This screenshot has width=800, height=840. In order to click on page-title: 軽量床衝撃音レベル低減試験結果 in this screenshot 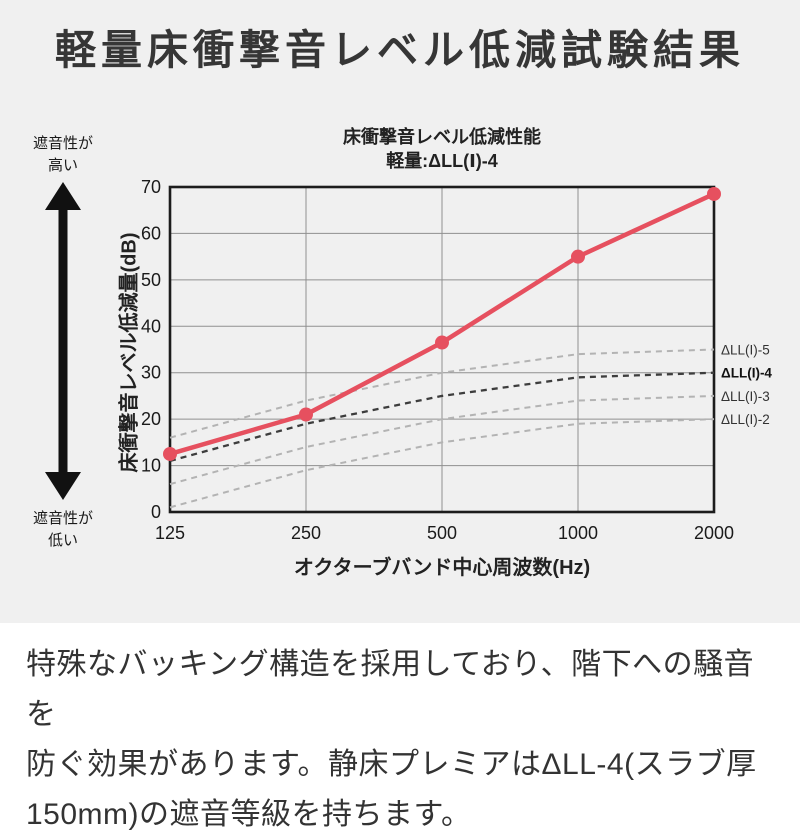, I will do `click(400, 50)`.